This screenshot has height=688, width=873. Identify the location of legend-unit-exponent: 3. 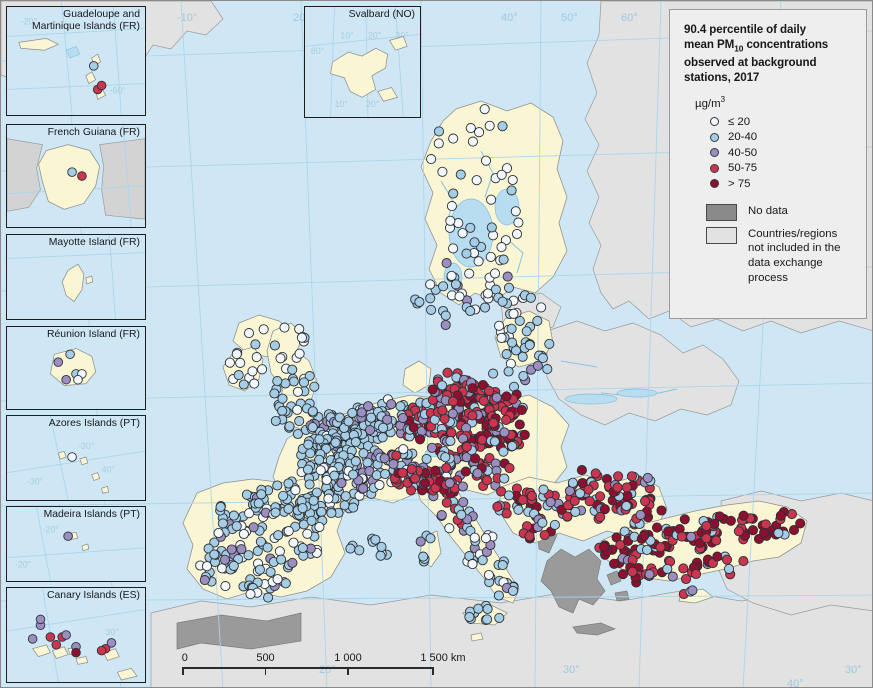
(723, 99).